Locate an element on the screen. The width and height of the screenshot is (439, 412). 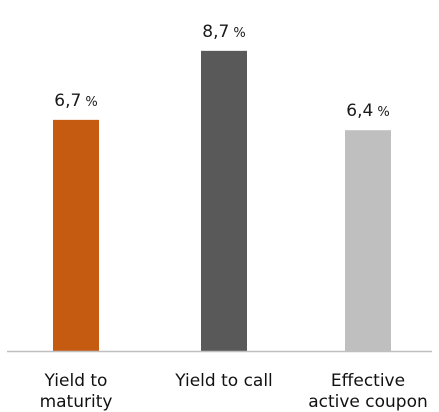
category-label-1: Yield to maturity is located at coordinates (76, 391).